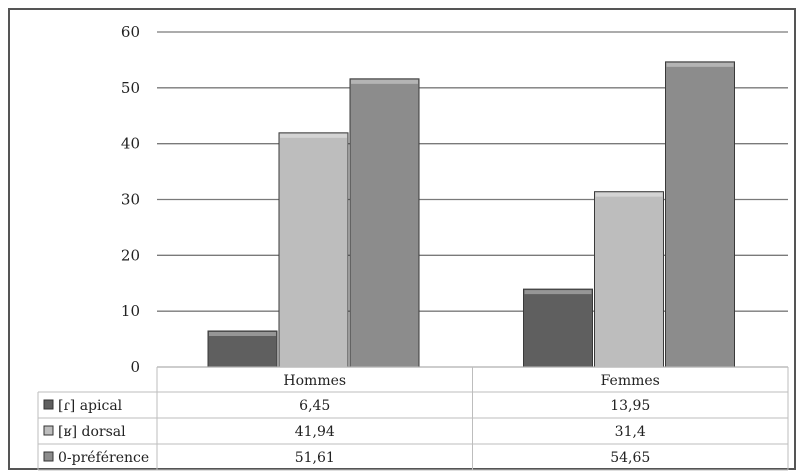 Image resolution: width=804 pixels, height=474 pixels. What do you see at coordinates (130, 32) in the screenshot?
I see `y-tick-label: 60` at bounding box center [130, 32].